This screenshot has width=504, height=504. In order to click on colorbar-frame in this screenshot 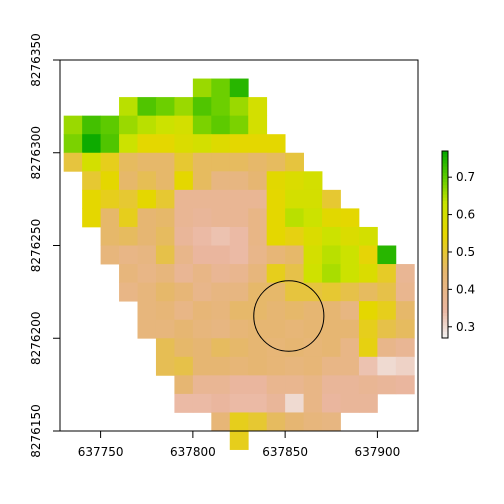, I will do `click(445, 244)`.